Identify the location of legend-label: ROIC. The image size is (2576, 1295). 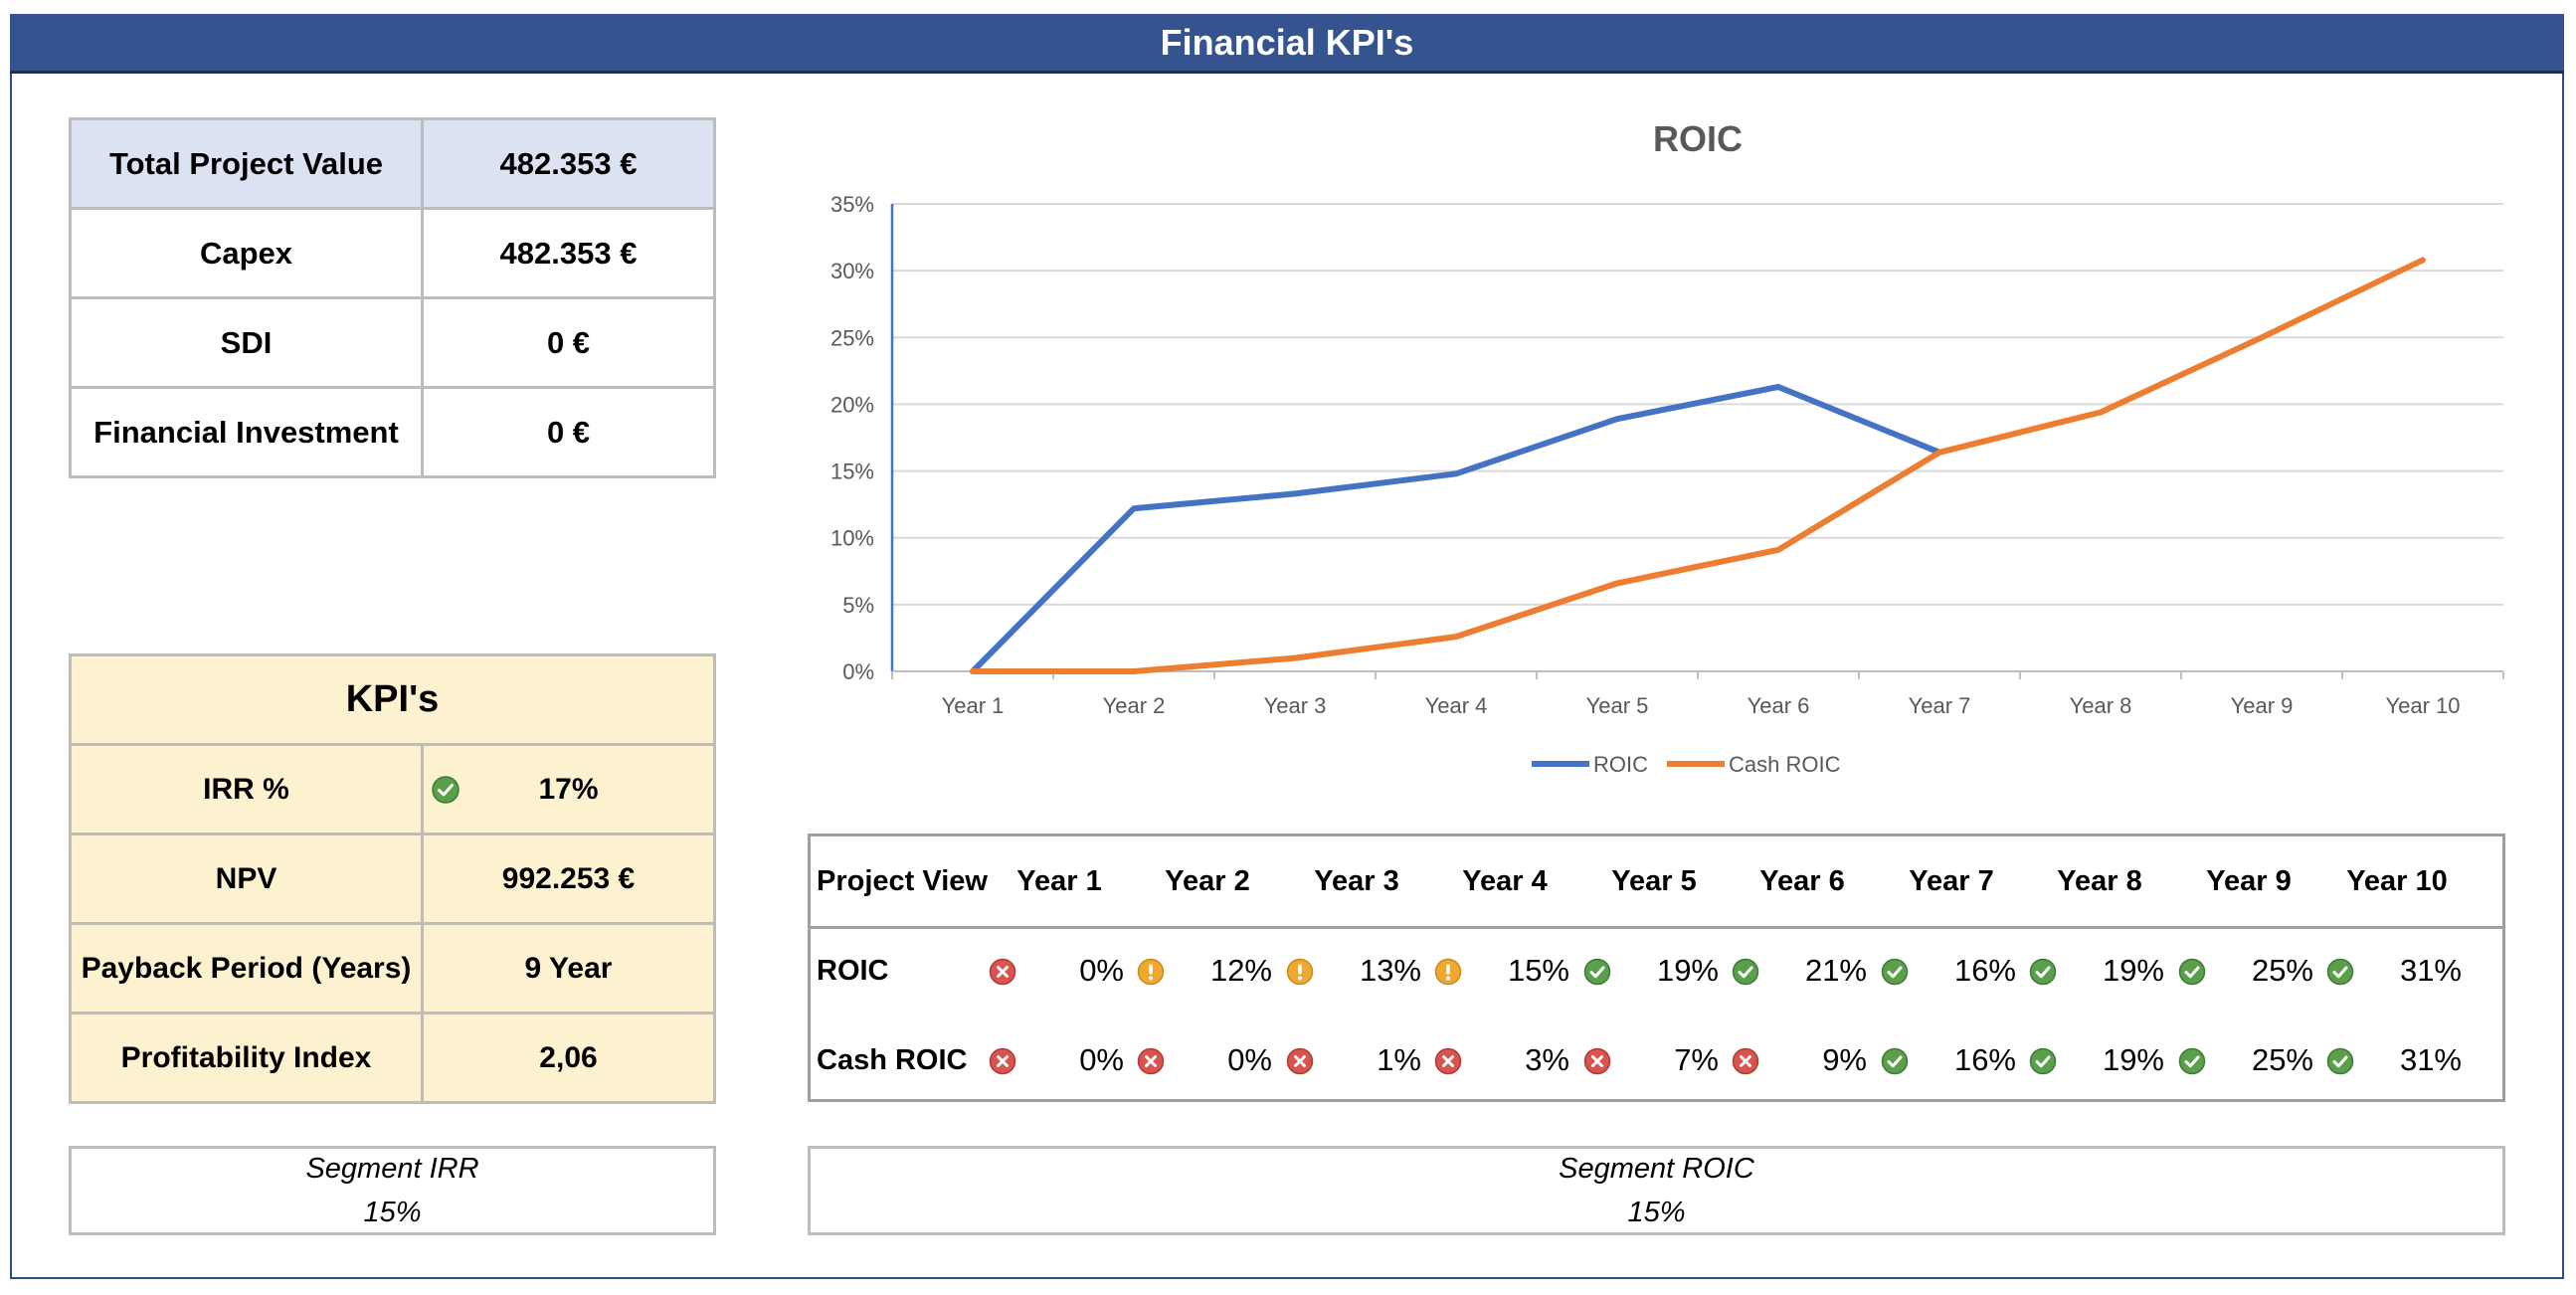
(1620, 764).